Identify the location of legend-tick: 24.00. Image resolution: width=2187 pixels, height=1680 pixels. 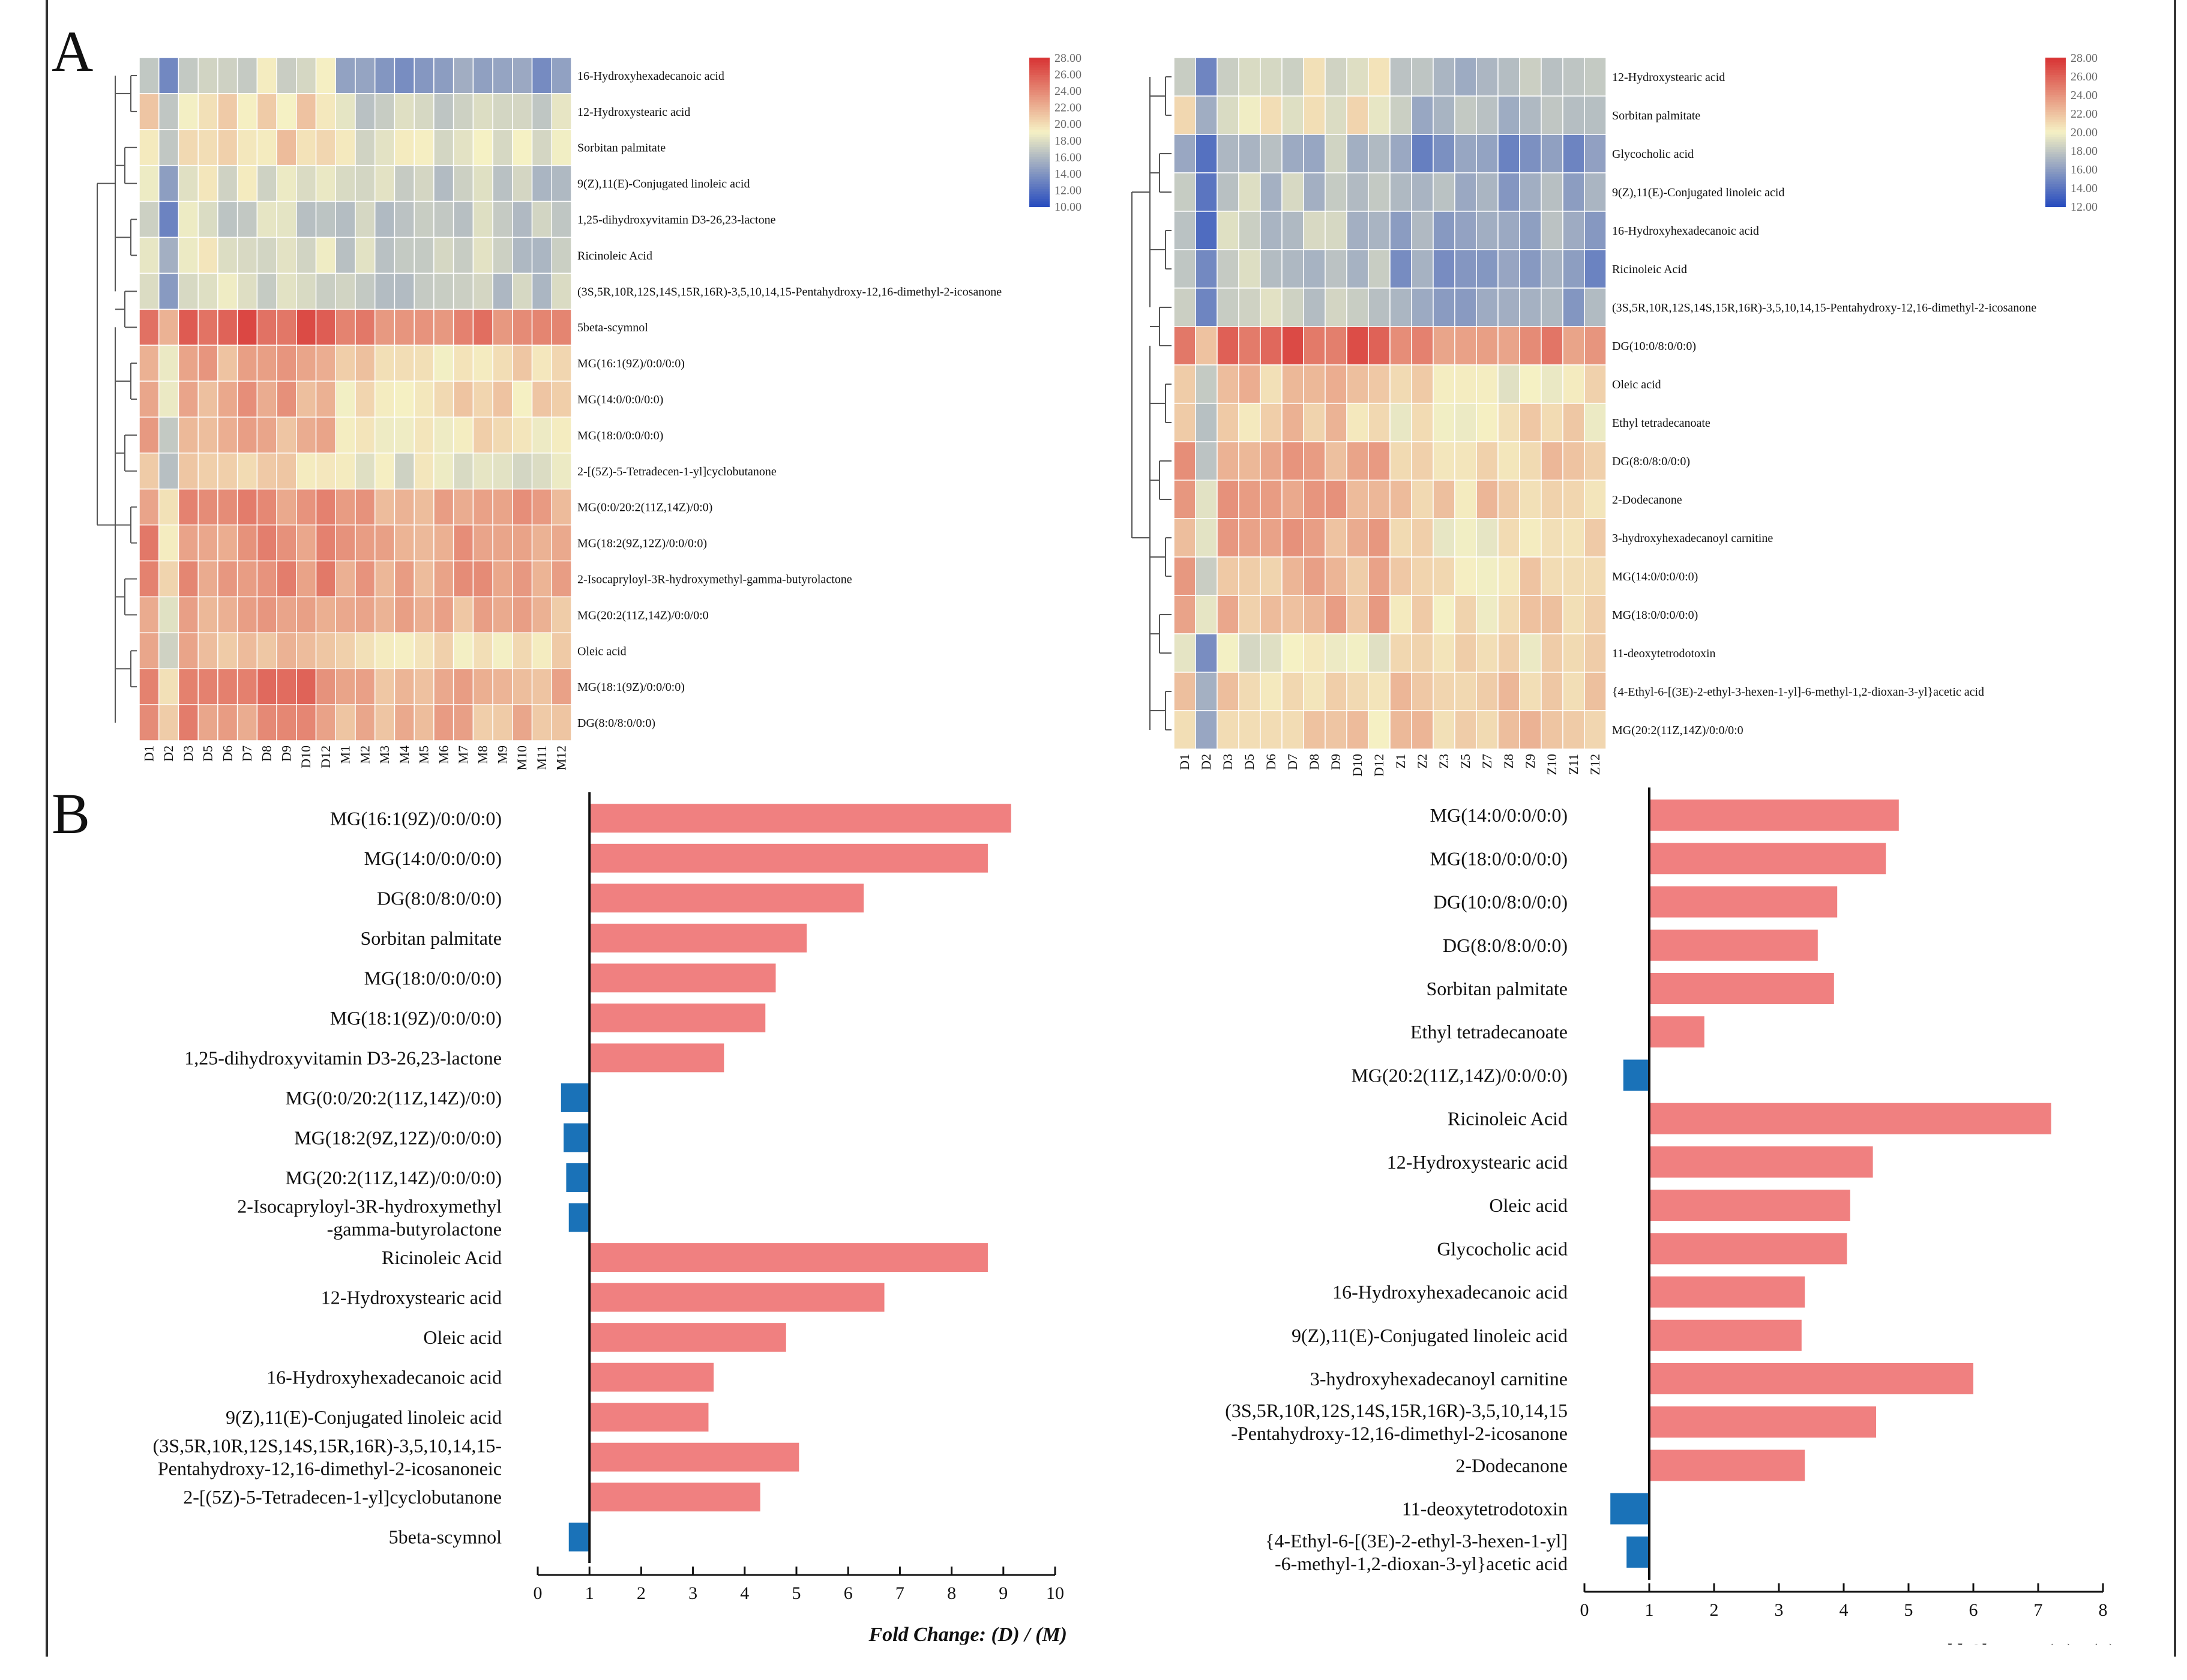
(1067, 91).